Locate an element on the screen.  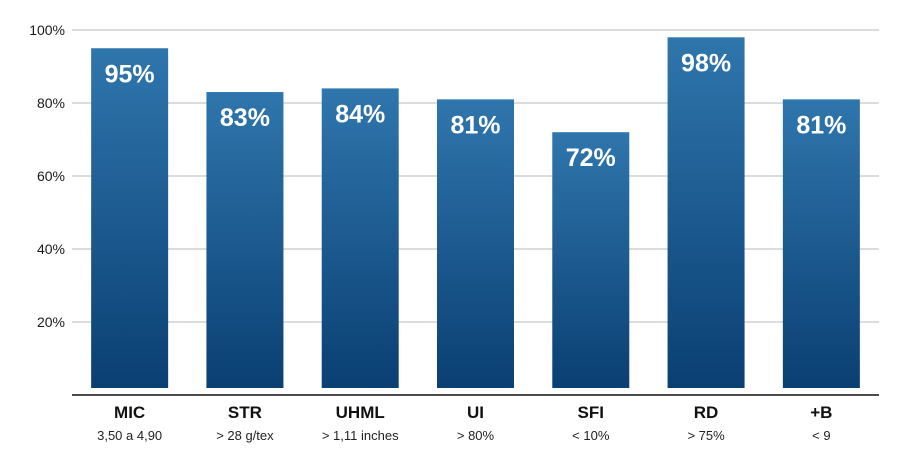
x-category-sublabel: < 10% is located at coordinates (591, 435).